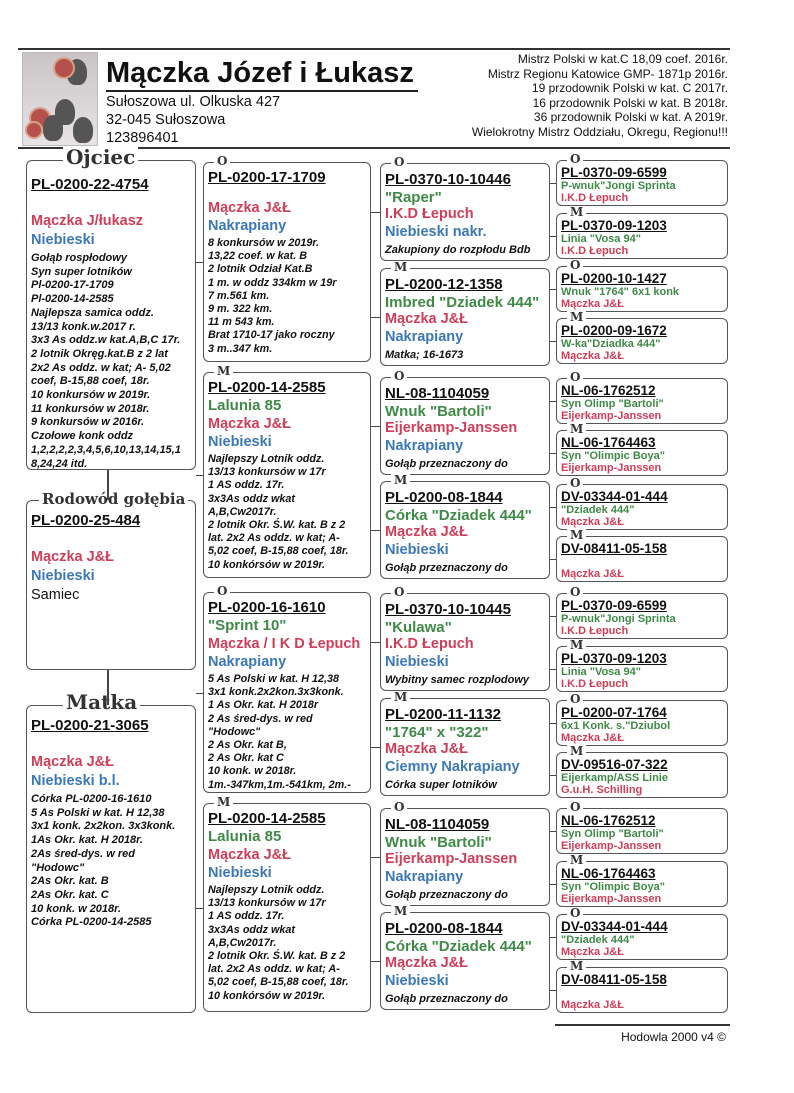 The image size is (794, 1093). Describe the element at coordinates (614, 778) in the screenshot. I see `pigeon-name: Eijerkamp/ASS Linie` at that location.